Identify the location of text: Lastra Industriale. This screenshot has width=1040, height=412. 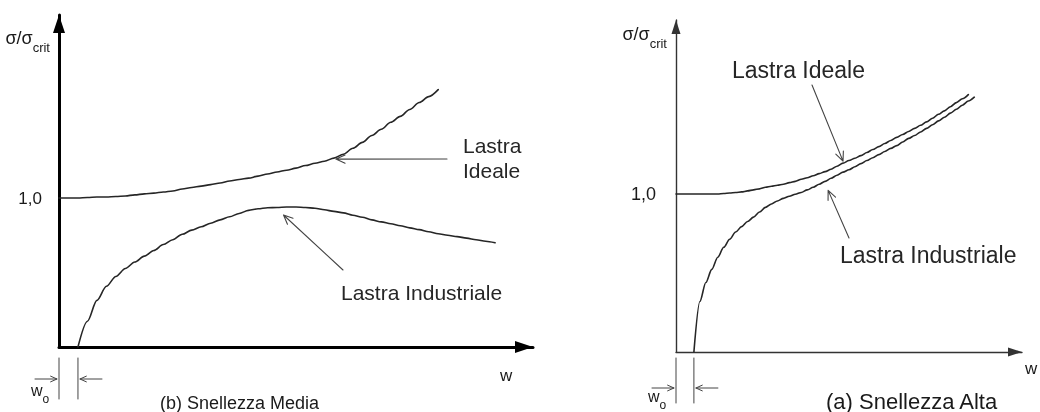
(928, 255).